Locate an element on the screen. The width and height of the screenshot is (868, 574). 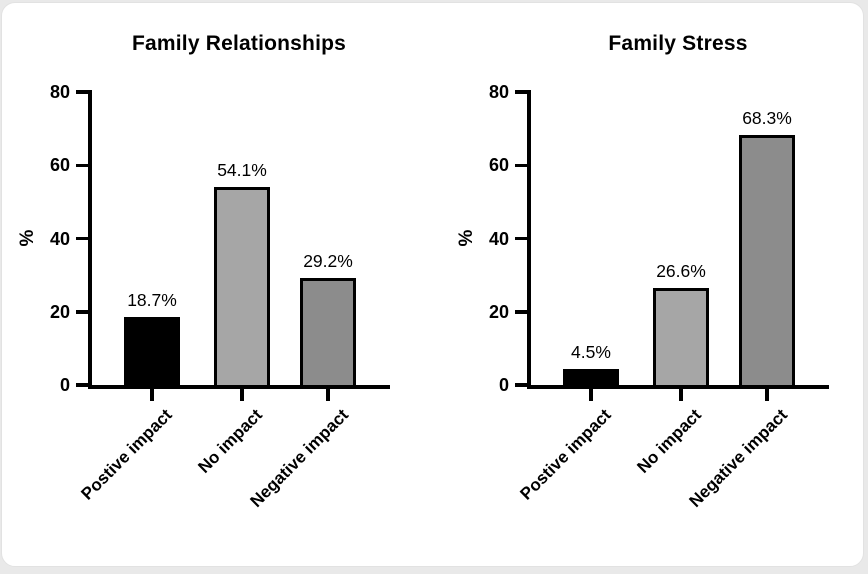
bar-value-label: 18.7% is located at coordinates (152, 299).